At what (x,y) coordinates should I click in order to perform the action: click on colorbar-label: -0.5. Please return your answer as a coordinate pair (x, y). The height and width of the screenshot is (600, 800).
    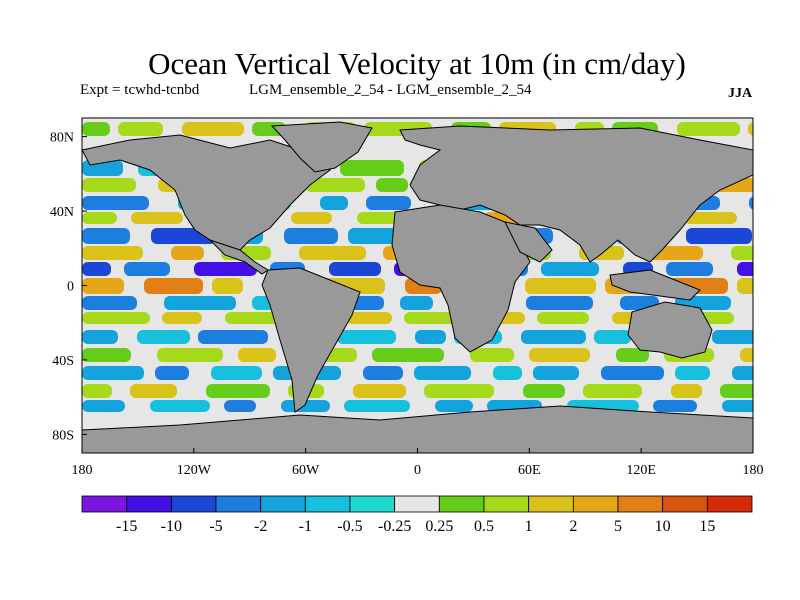
    Looking at the image, I should click on (349, 526).